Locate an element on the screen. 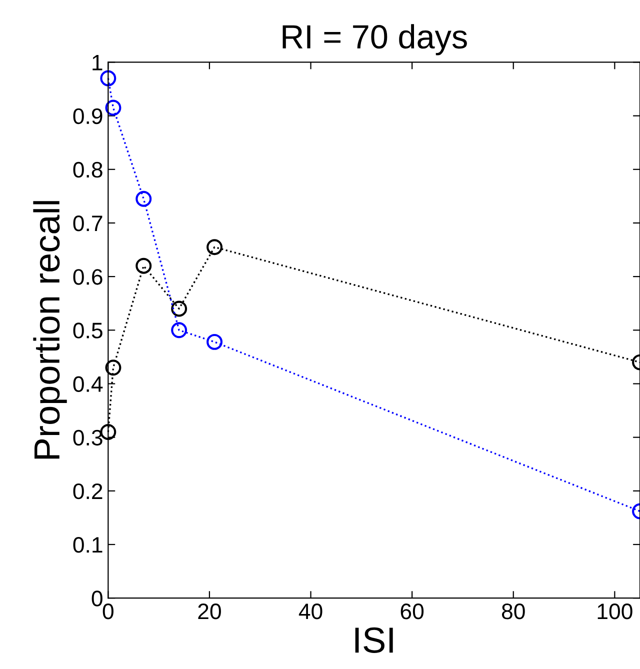  chart-title: RI = 70 days is located at coordinates (374, 40).